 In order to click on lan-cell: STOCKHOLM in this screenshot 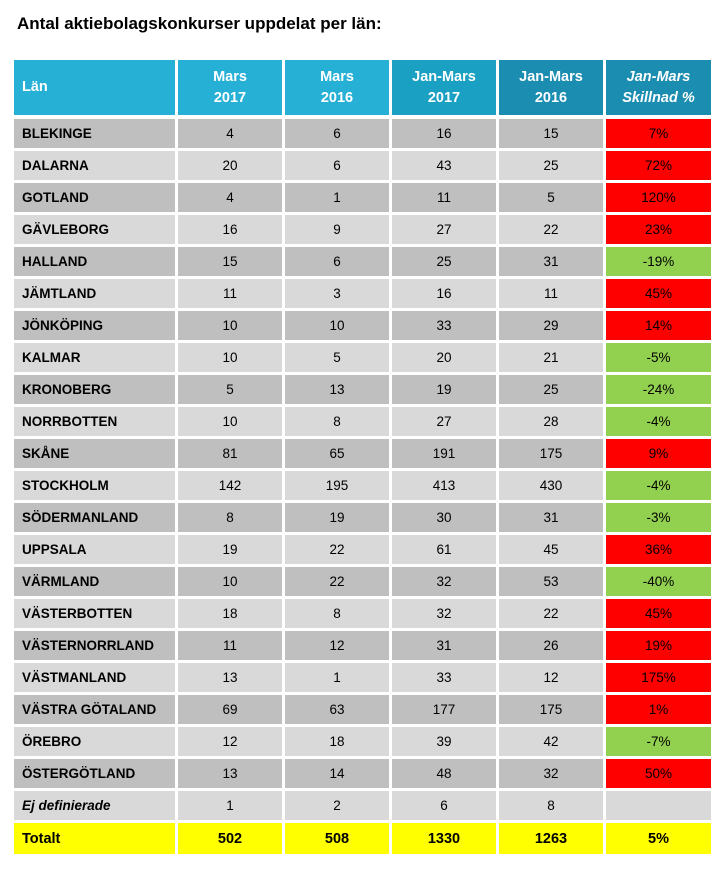, I will do `click(94, 487)`.